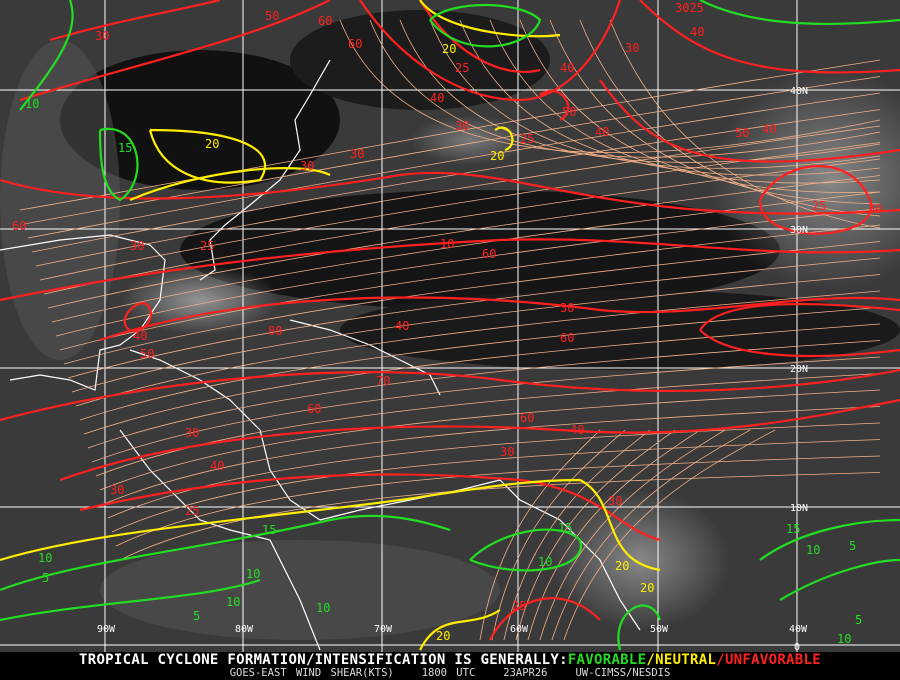 This screenshot has width=900, height=680. I want to click on latitude-label: 20N, so click(799, 369).